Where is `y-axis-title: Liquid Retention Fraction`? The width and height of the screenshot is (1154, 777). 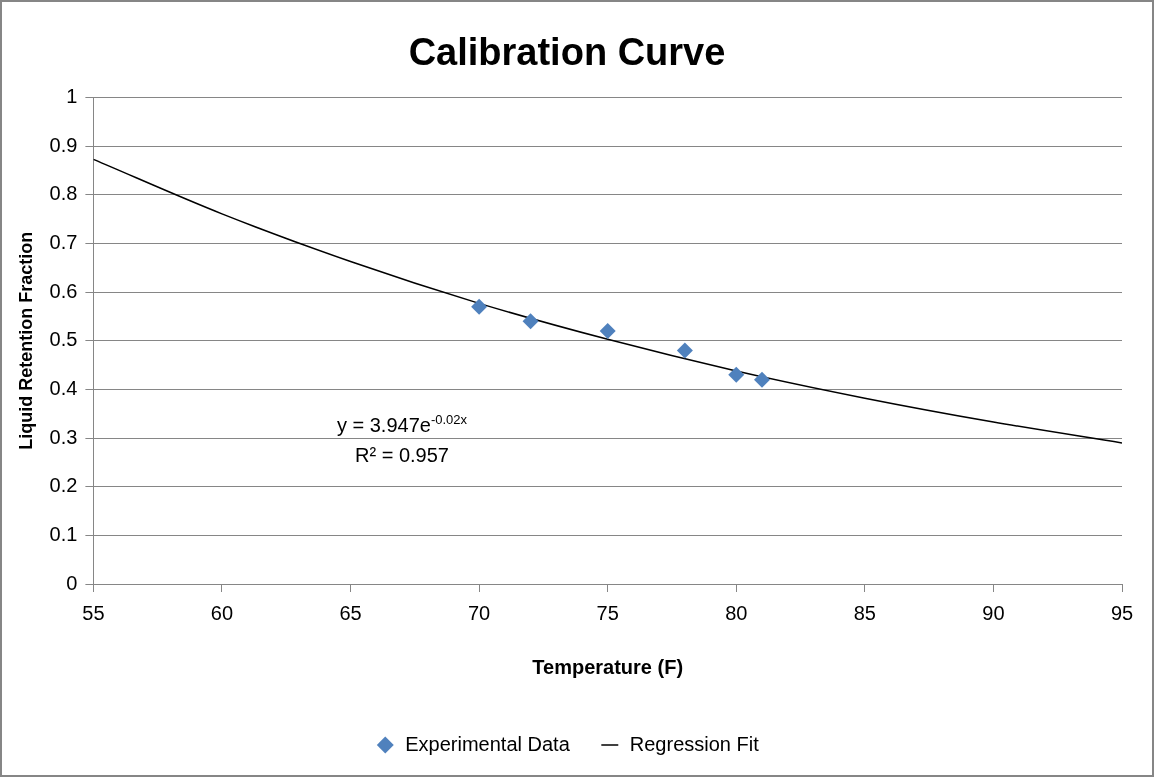 y-axis-title: Liquid Retention Fraction is located at coordinates (25, 340).